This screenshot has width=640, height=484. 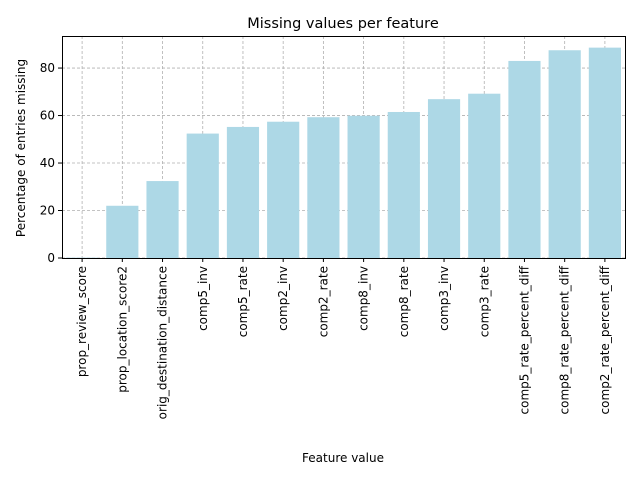 What do you see at coordinates (243, 301) in the screenshot?
I see `x-tick-label: comp5_rate` at bounding box center [243, 301].